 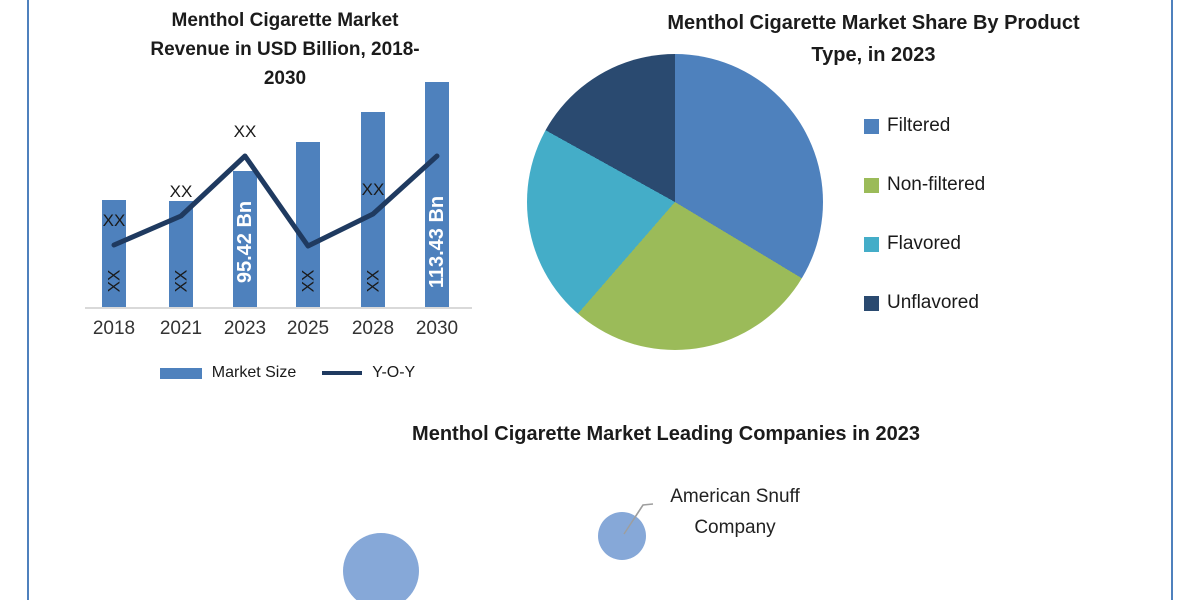 What do you see at coordinates (373, 189) in the screenshot?
I see `yoy-label-2028: XX` at bounding box center [373, 189].